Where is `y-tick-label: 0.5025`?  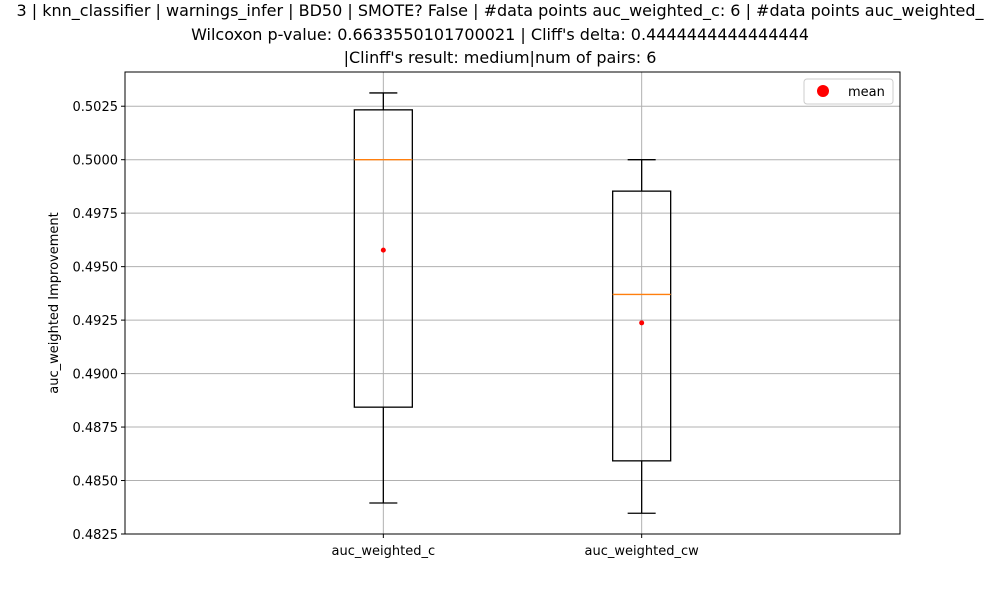
y-tick-label: 0.5025 is located at coordinates (96, 107).